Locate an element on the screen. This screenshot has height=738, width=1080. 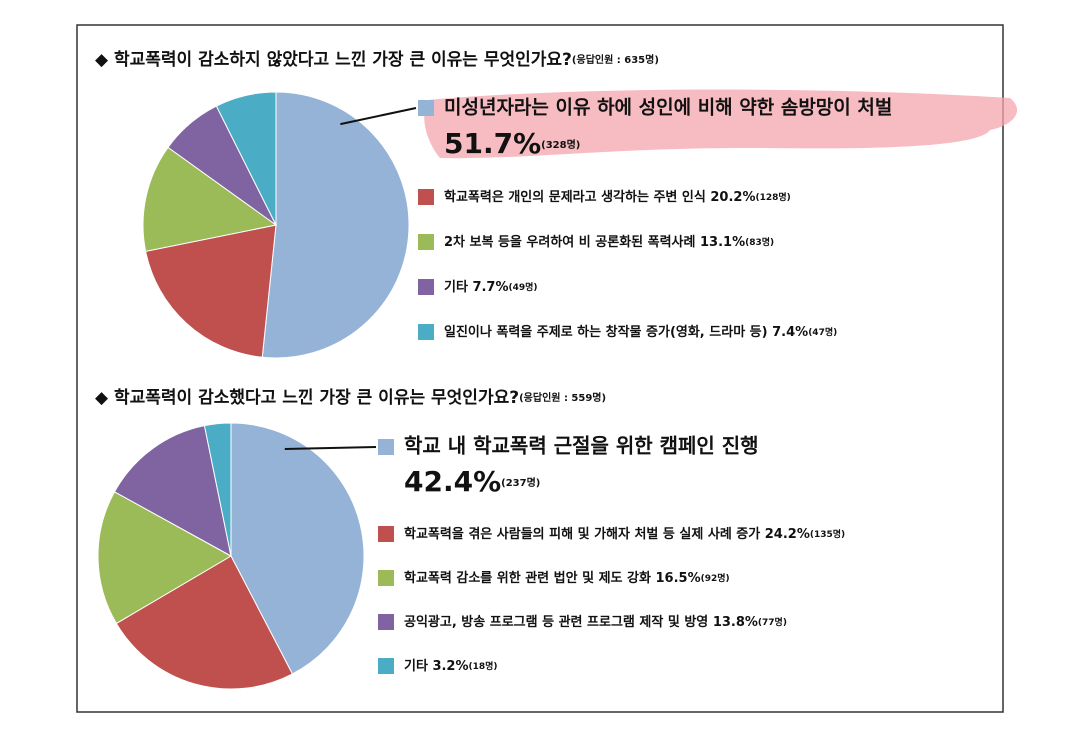
count-label: (47명) is located at coordinates (822, 332).